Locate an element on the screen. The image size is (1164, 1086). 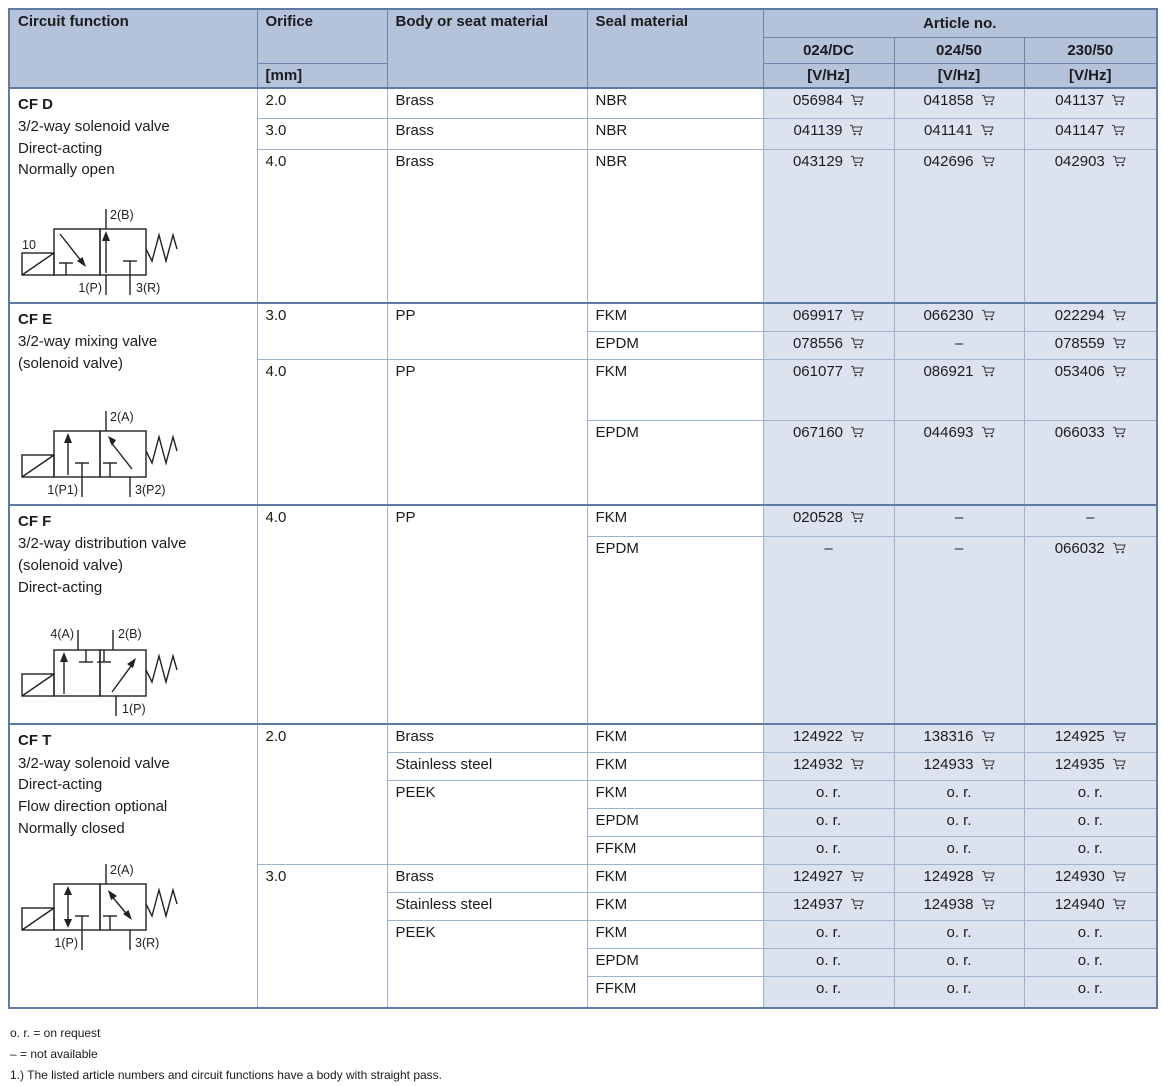
article-number-cell: 124930 is located at coordinates (1090, 878).